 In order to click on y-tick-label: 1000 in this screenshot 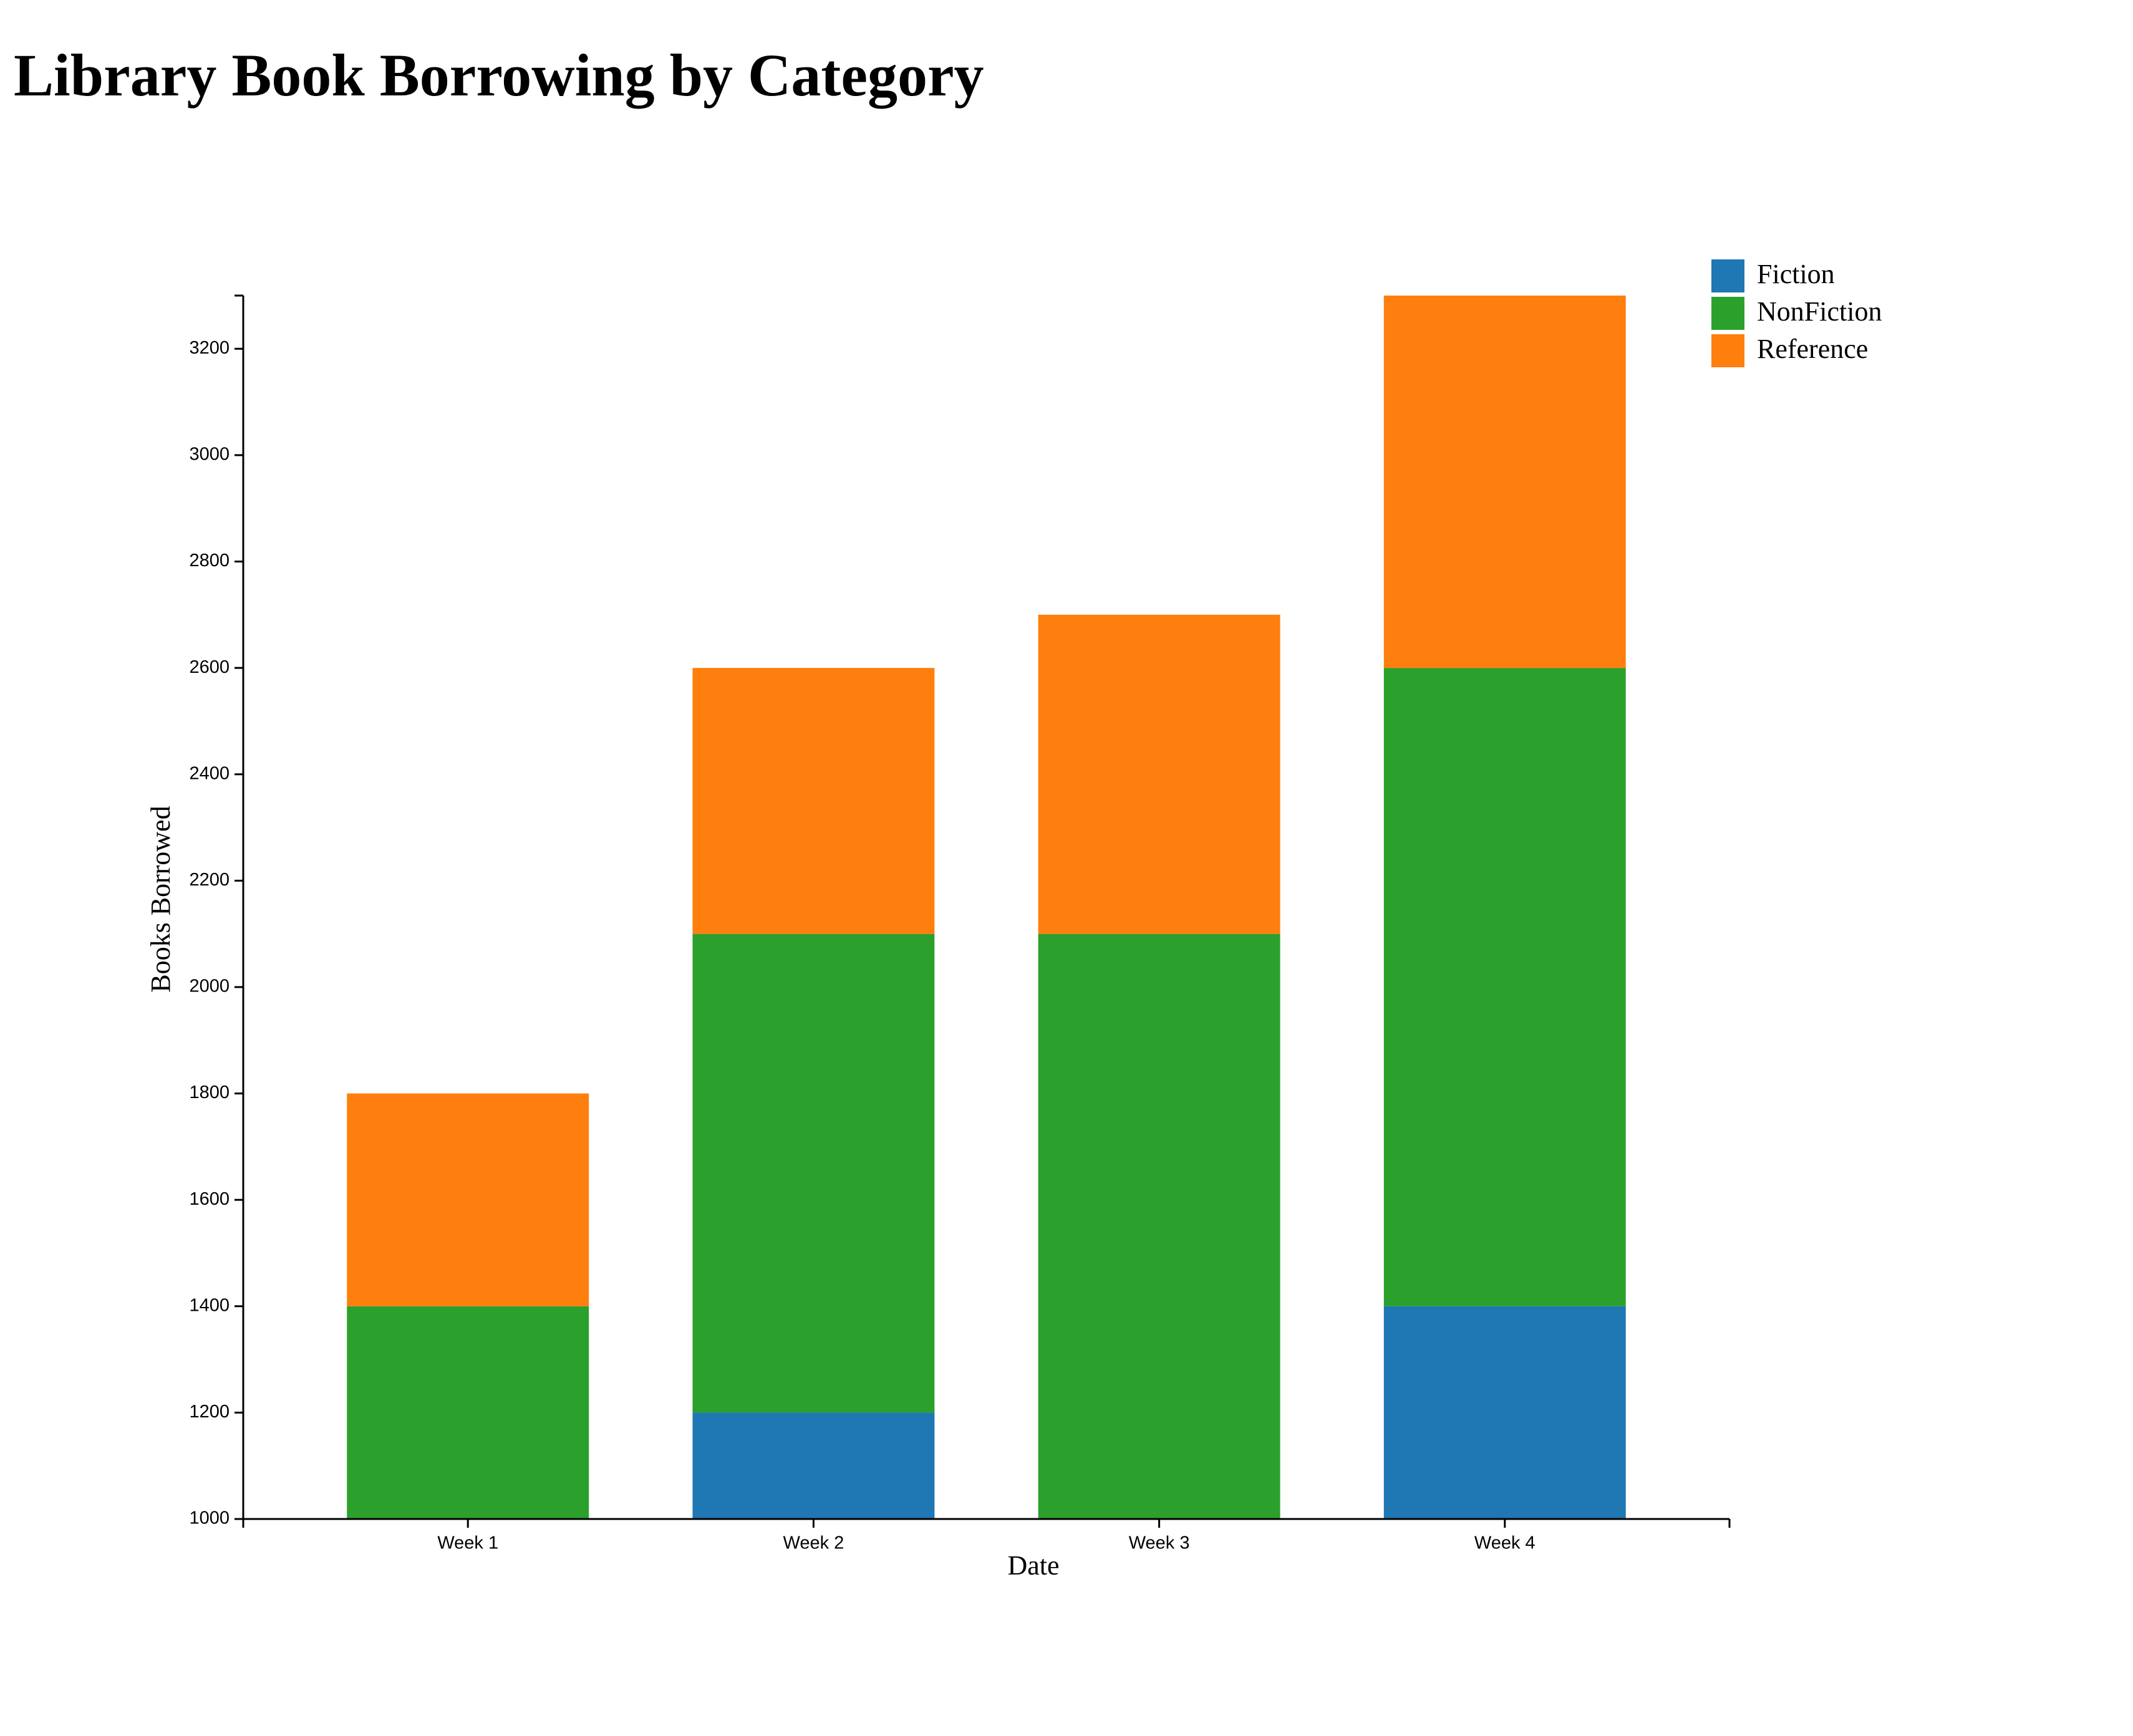, I will do `click(209, 1518)`.